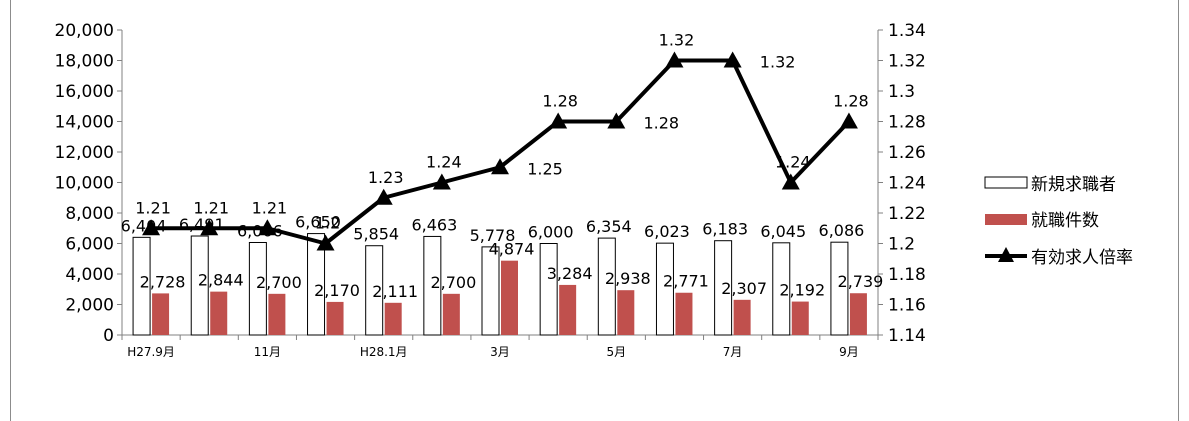  I want to click on x-axis-tick-label: 7月, so click(733, 352).